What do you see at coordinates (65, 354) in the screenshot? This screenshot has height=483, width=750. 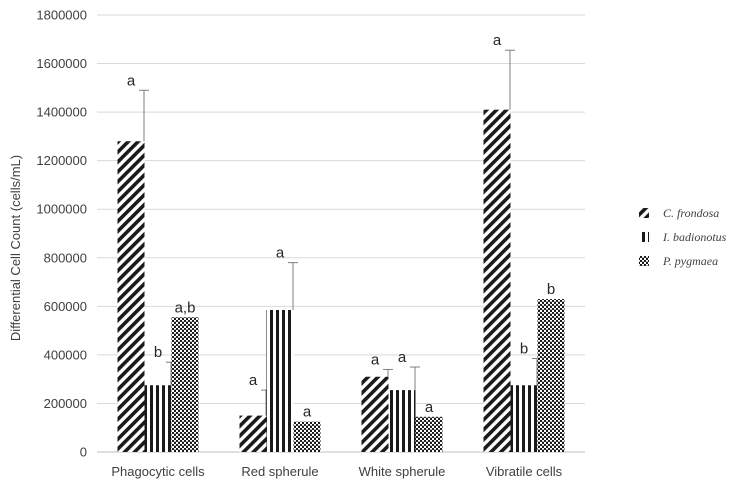 I see `y-tick-label: 400000` at bounding box center [65, 354].